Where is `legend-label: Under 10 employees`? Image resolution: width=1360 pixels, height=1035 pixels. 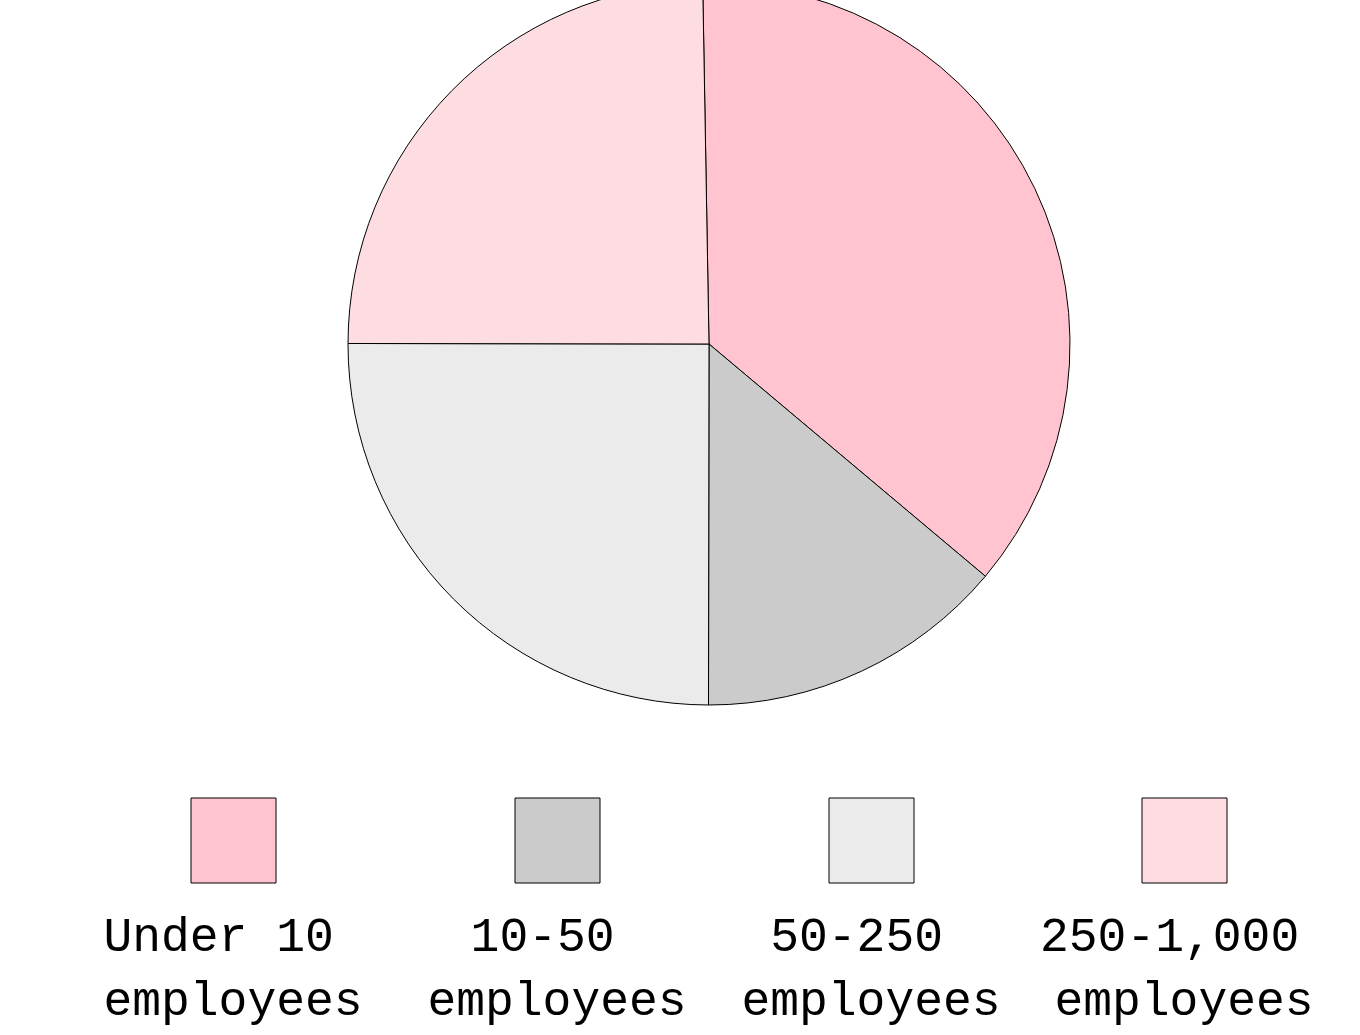
legend-label: Under 10 employees is located at coordinates (233, 970).